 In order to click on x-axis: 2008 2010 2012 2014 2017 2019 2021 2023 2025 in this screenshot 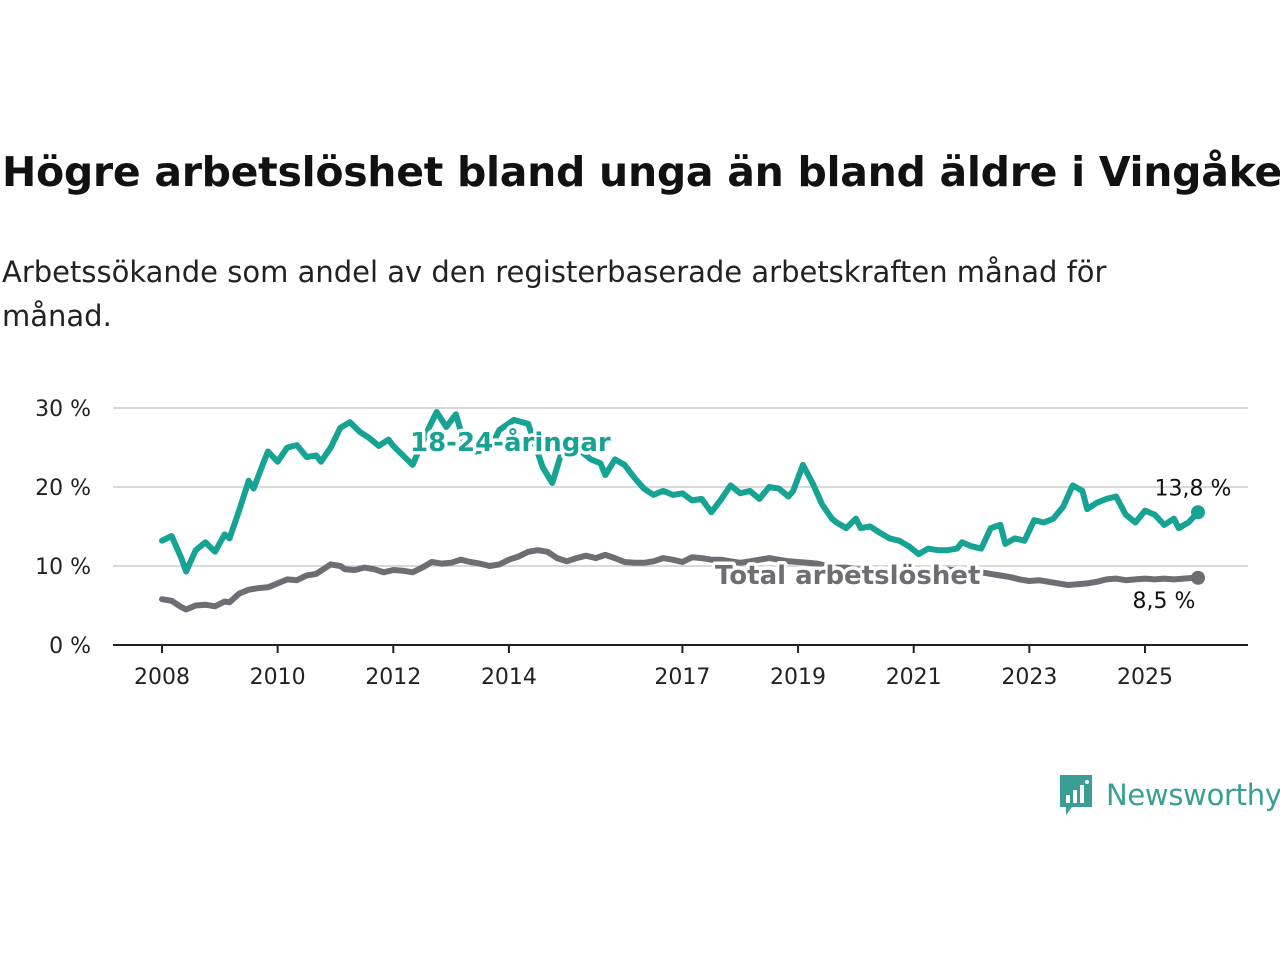, I will do `click(680, 667)`.